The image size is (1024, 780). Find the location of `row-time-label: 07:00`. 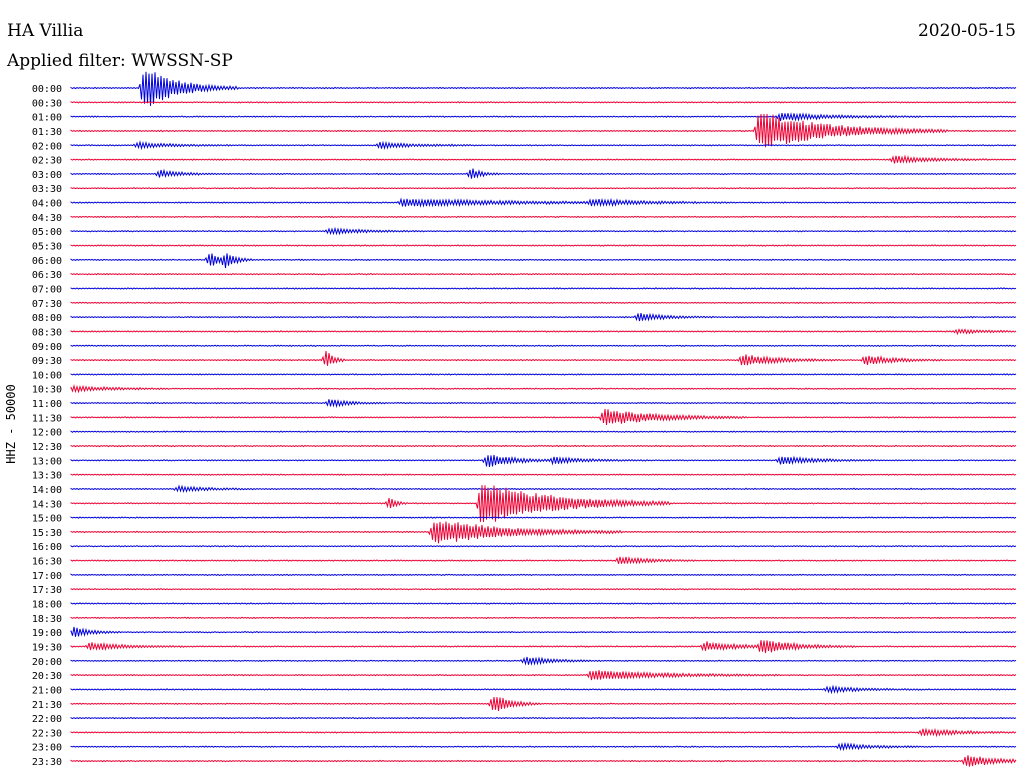

row-time-label: 07:00 is located at coordinates (47, 289).